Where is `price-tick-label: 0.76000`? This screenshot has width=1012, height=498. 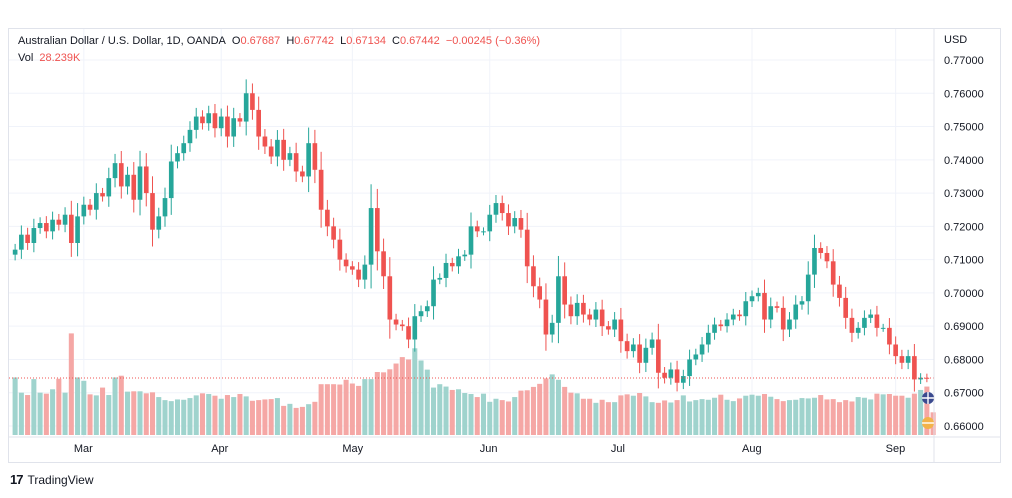
price-tick-label: 0.76000 is located at coordinates (964, 94).